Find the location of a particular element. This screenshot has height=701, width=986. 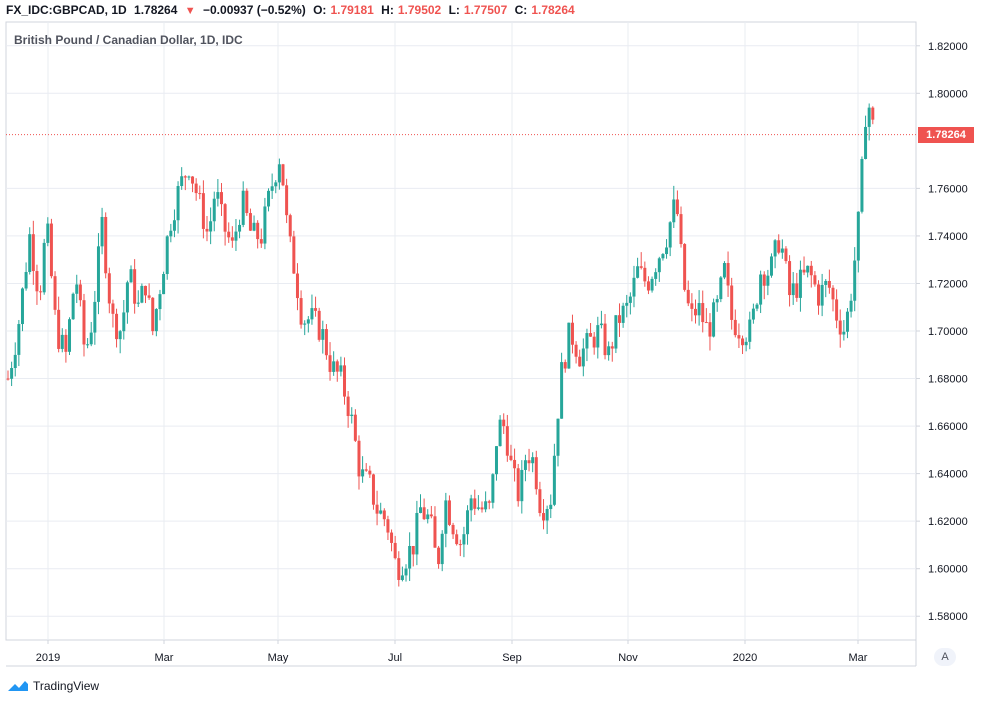

brand-logo: TradingView is located at coordinates (52, 686).